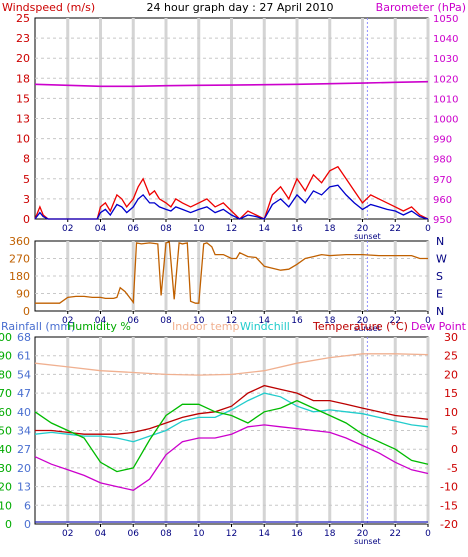  What do you see at coordinates (231, 202) in the screenshot?
I see `series-wind` at bounding box center [231, 202].